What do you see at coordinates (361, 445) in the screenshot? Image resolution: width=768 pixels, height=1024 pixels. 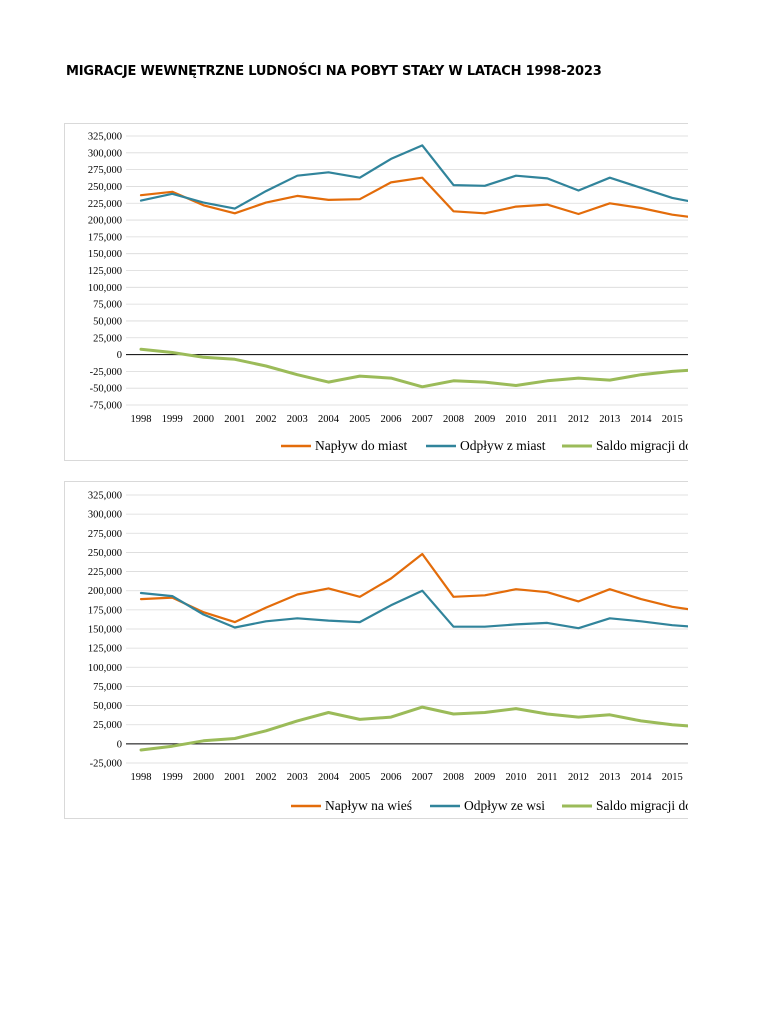 I see `legend-label: Napływ do miast` at bounding box center [361, 445].